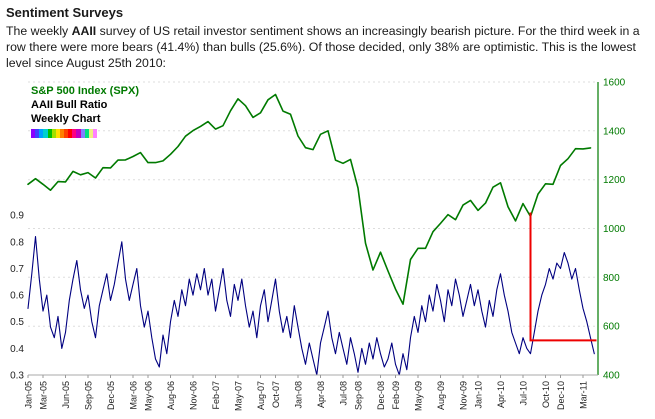 The image size is (655, 419). Describe the element at coordinates (194, 395) in the screenshot. I see `svg-text: Nov-06` at that location.